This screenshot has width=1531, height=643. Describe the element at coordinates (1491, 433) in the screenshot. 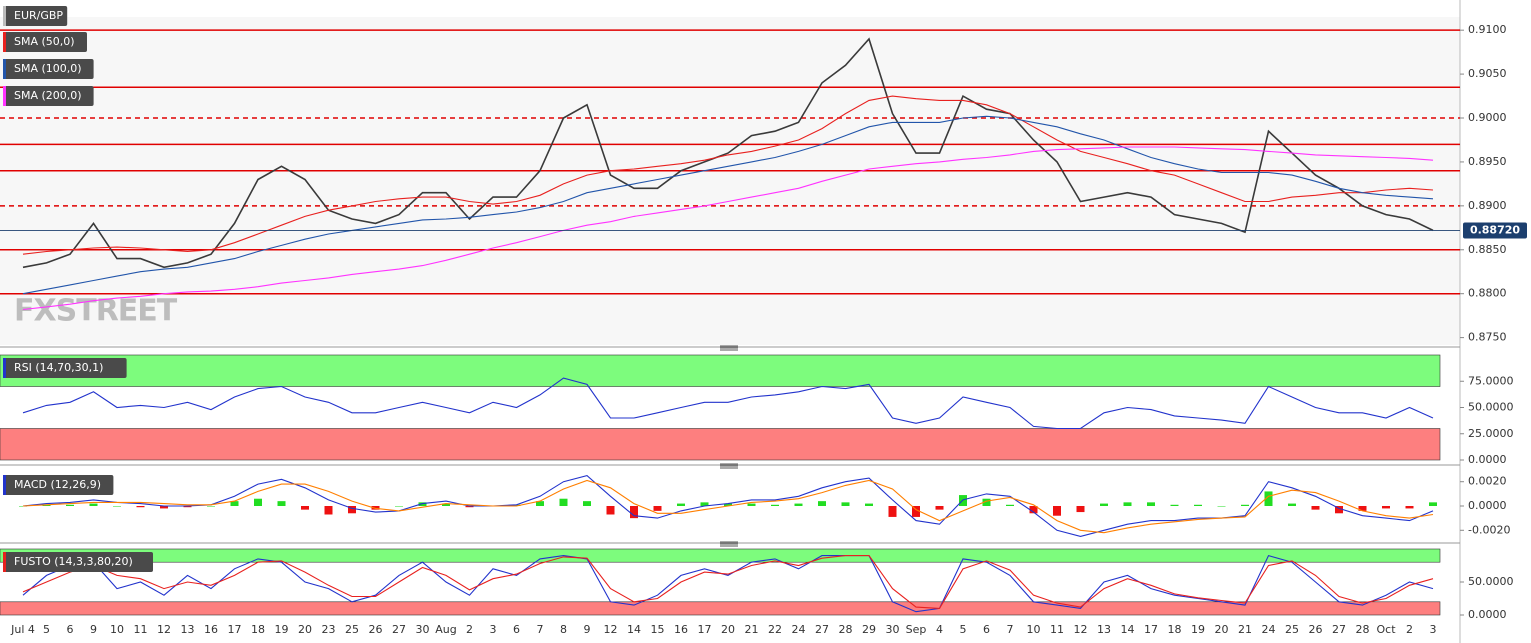

I see `y-tick-label: 25.0000` at that location.